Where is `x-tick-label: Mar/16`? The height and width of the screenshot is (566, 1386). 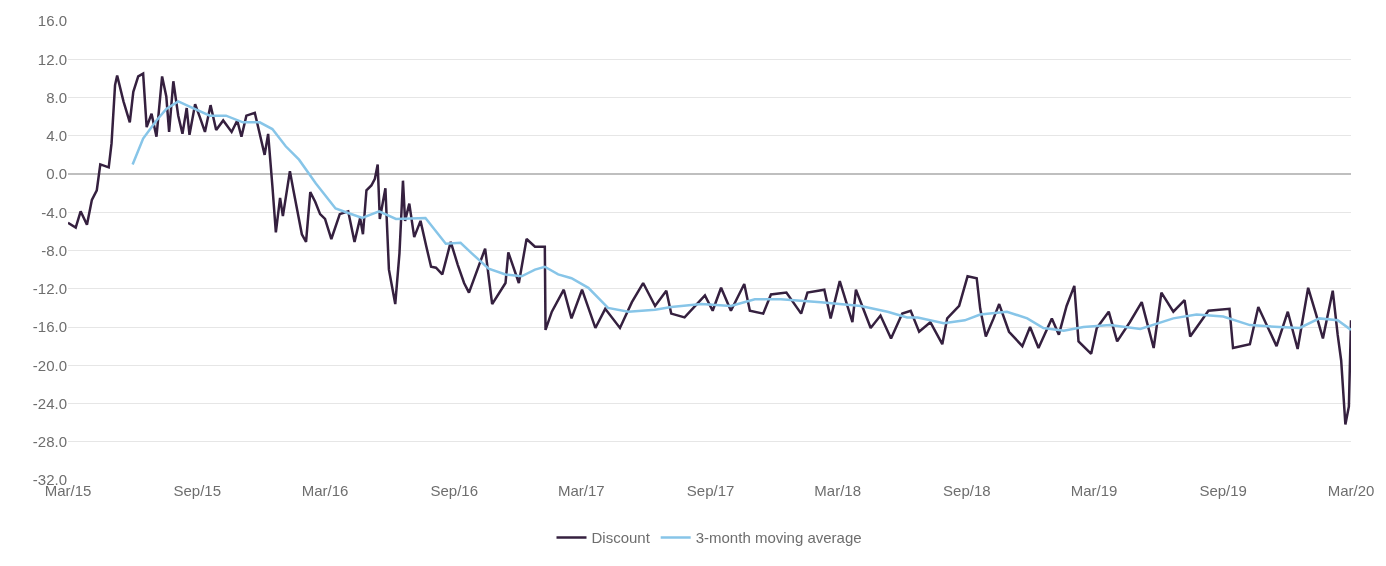 x-tick-label: Mar/16 is located at coordinates (325, 490).